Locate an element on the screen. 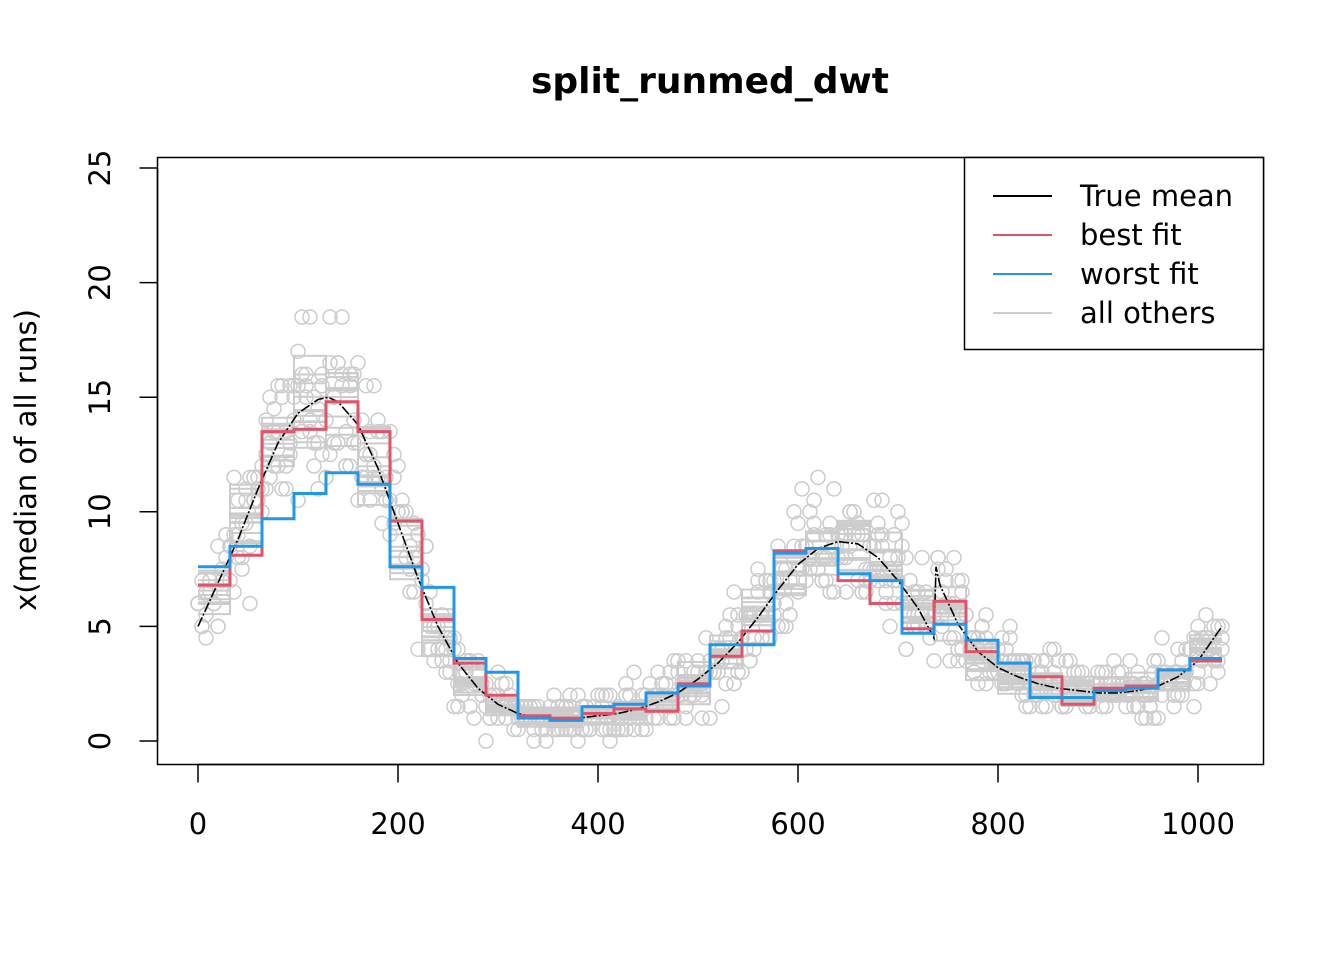 The width and height of the screenshot is (1344, 960). legend: True mean best fit worst fit all others is located at coordinates (1114, 253).